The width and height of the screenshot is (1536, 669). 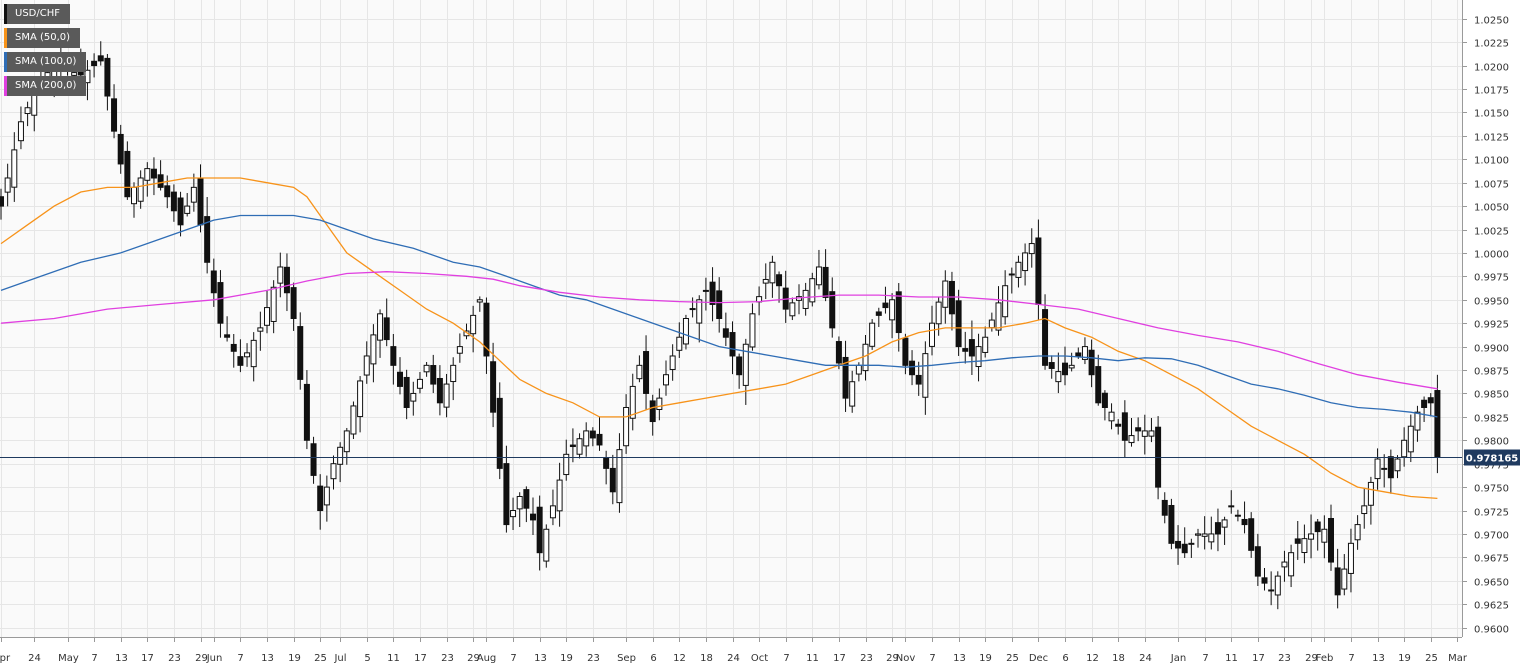 I want to click on x-tick-label: 13, so click(x=1378, y=658).